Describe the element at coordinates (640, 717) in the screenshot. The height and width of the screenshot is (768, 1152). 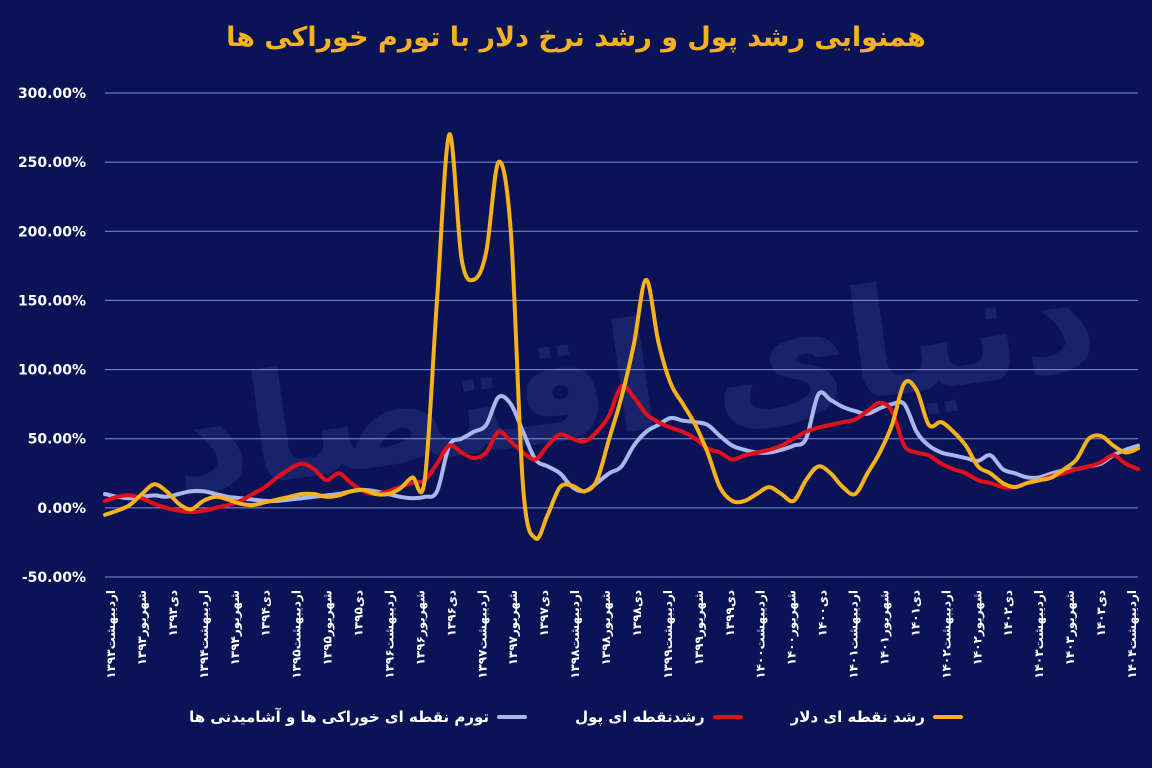
I see `legend-label-money: رشدنقطه ای پول` at that location.